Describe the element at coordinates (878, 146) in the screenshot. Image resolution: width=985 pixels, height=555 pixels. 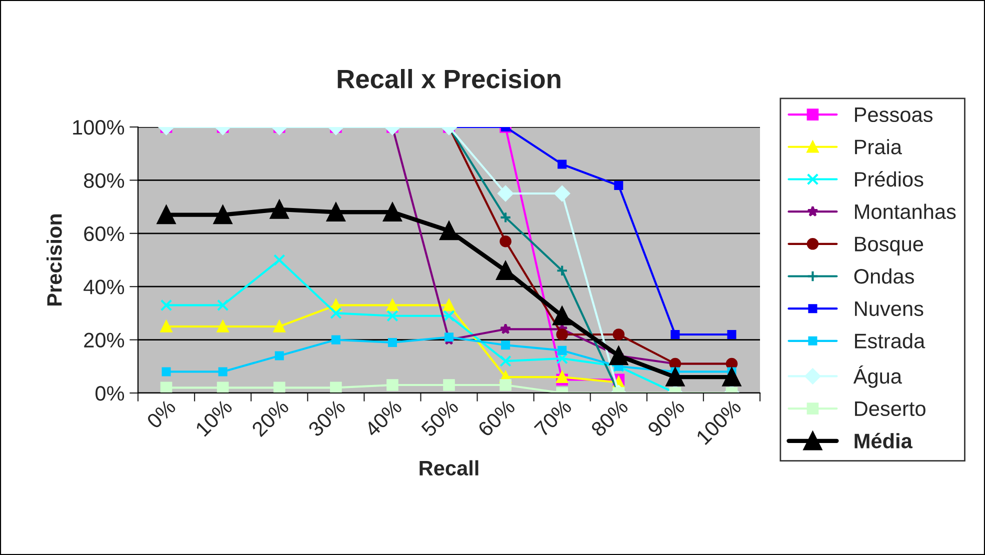
I see `legend-label: Praia` at that location.